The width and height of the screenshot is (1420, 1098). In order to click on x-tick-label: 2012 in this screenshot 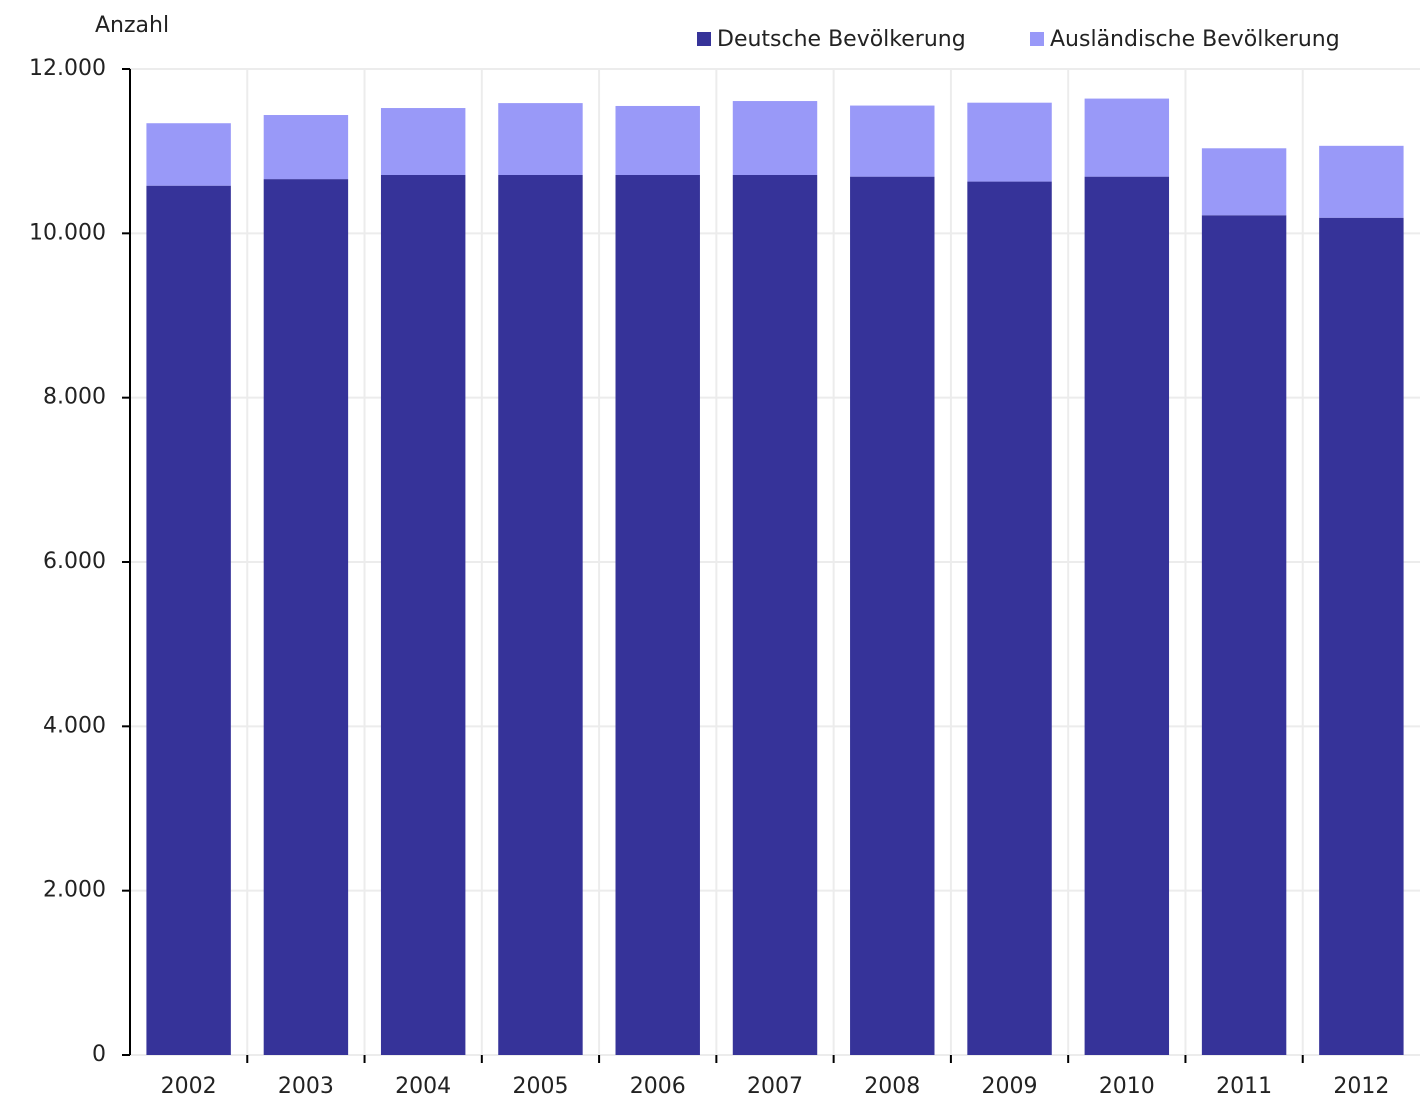, I will do `click(1361, 1086)`.